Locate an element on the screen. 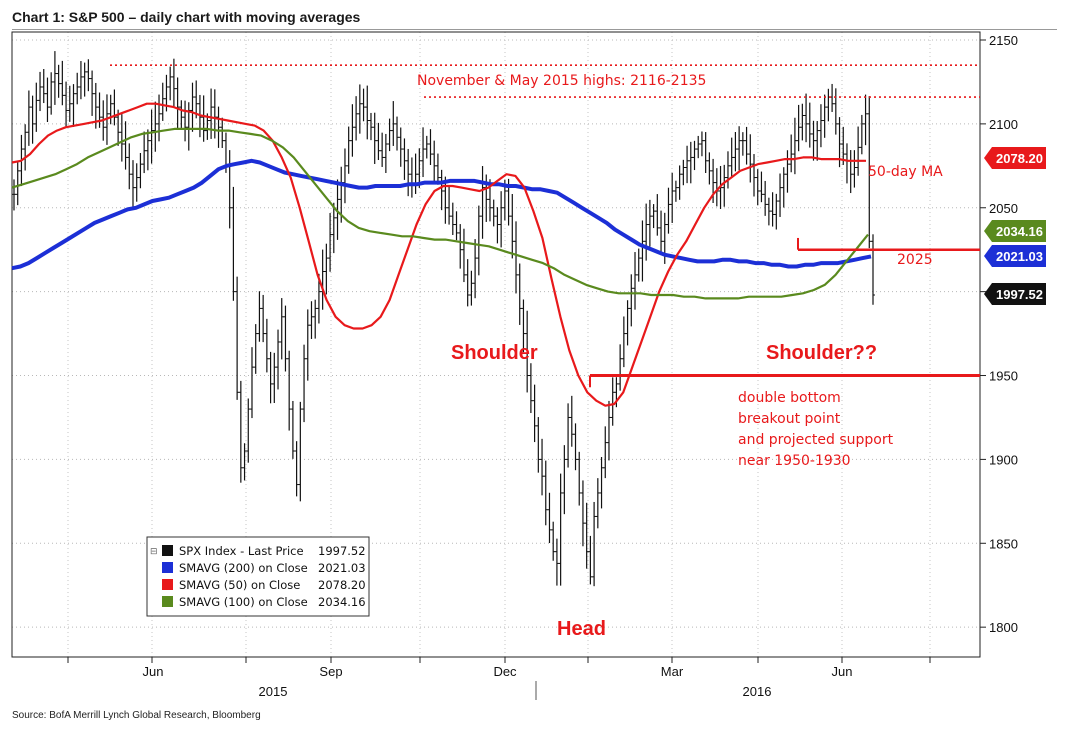  x-tick-label: Dec is located at coordinates (505, 671).